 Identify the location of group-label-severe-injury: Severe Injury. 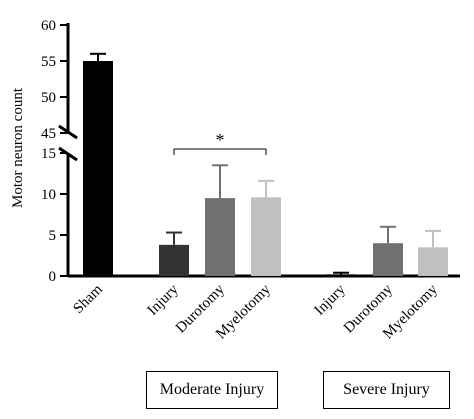
(386, 390).